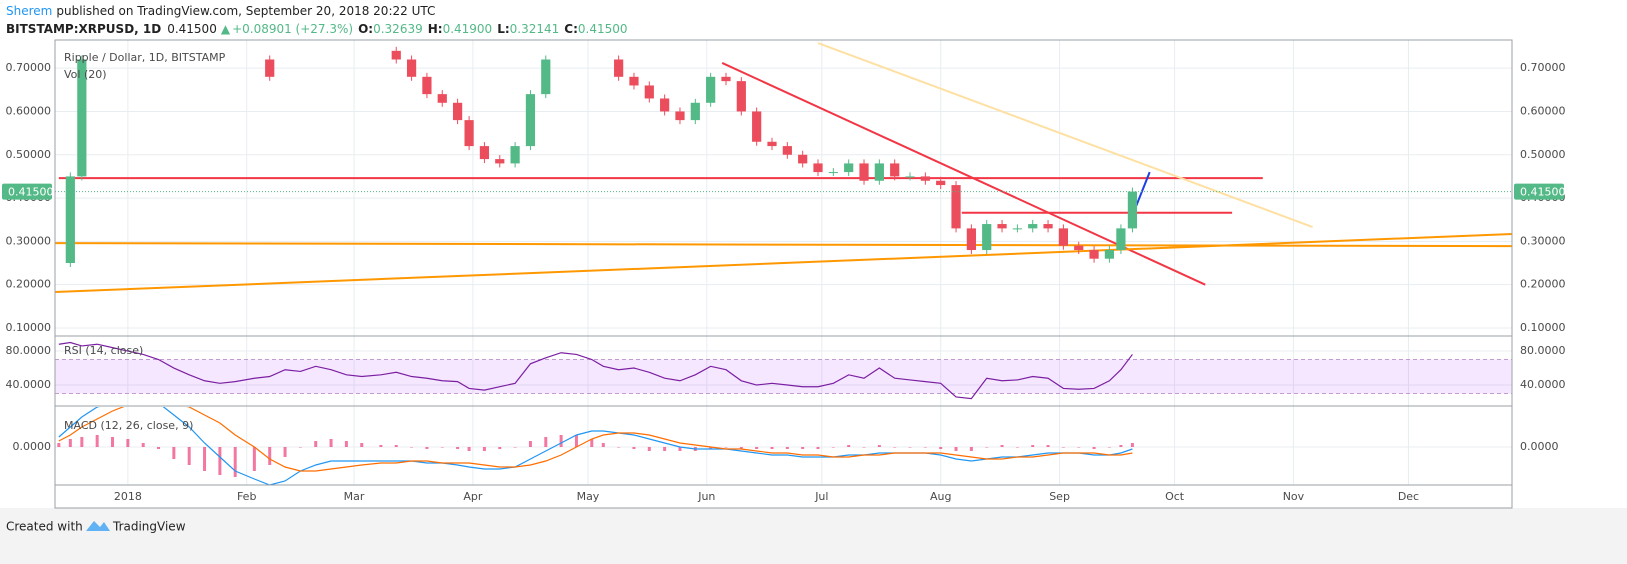  I want to click on y-tick-label: 0.20000, so click(1543, 284).